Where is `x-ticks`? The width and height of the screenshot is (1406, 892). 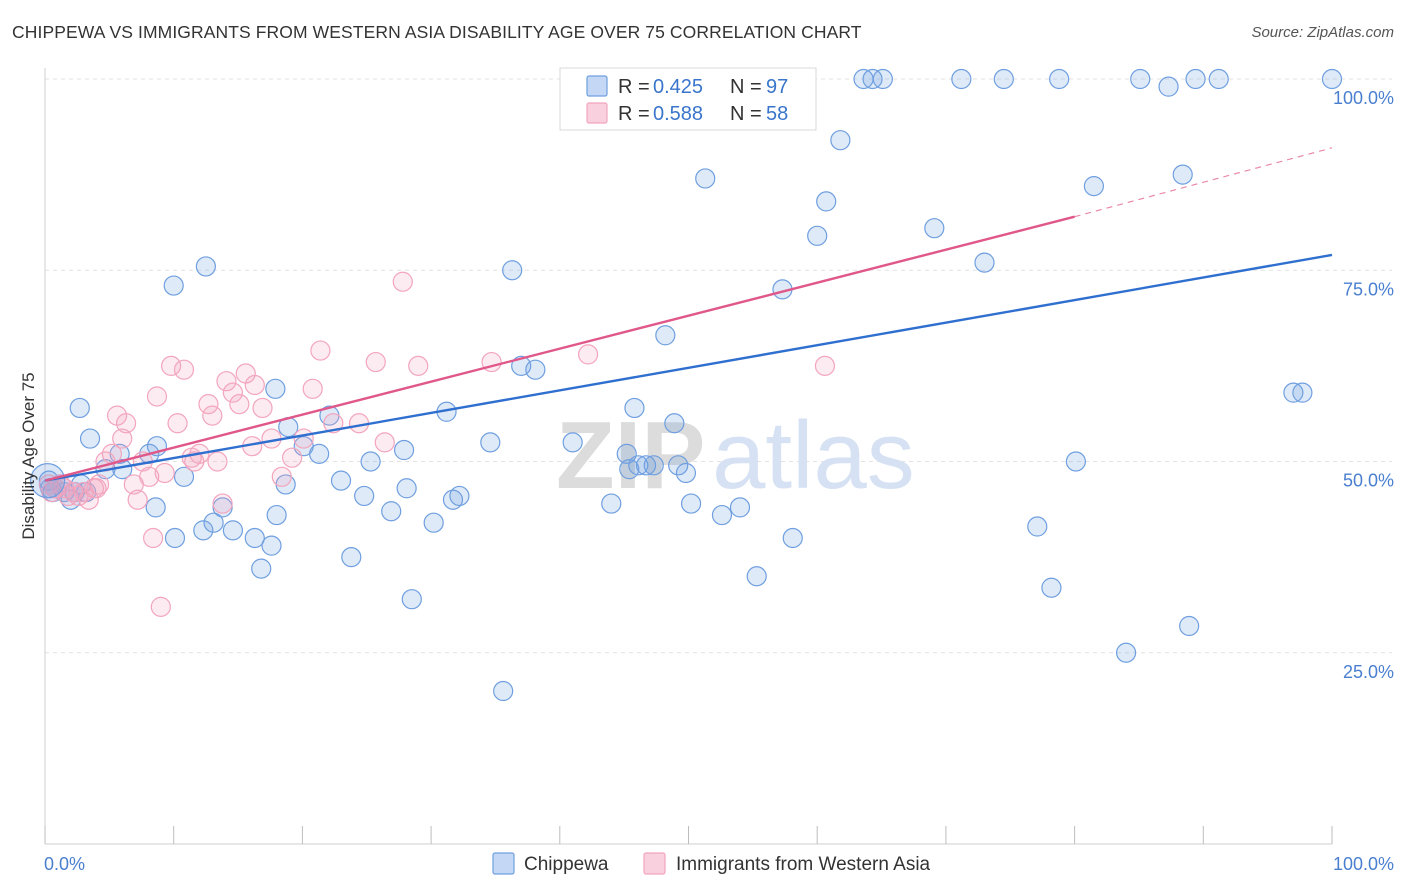
x-ticks is located at coordinates (688, 835).